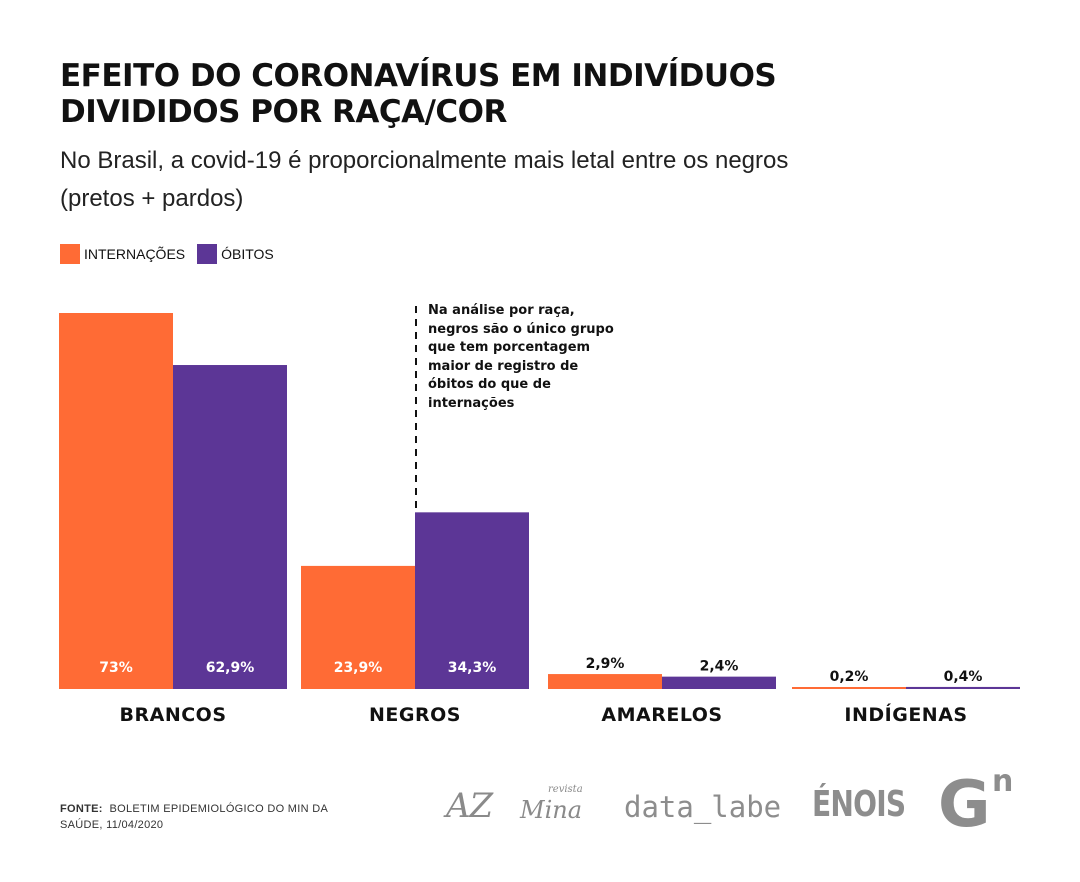 Image resolution: width=1080 pixels, height=882 pixels. I want to click on bar-indígenas-internacoes, so click(849, 688).